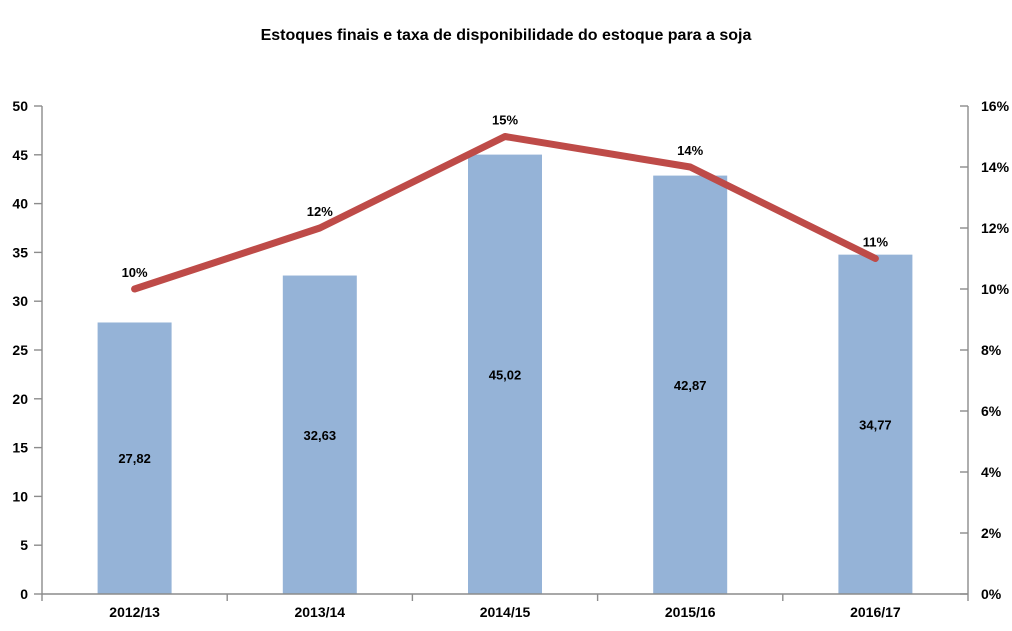 This screenshot has height=631, width=1012. What do you see at coordinates (995, 228) in the screenshot?
I see `right-axis-tick-label: 12%` at bounding box center [995, 228].